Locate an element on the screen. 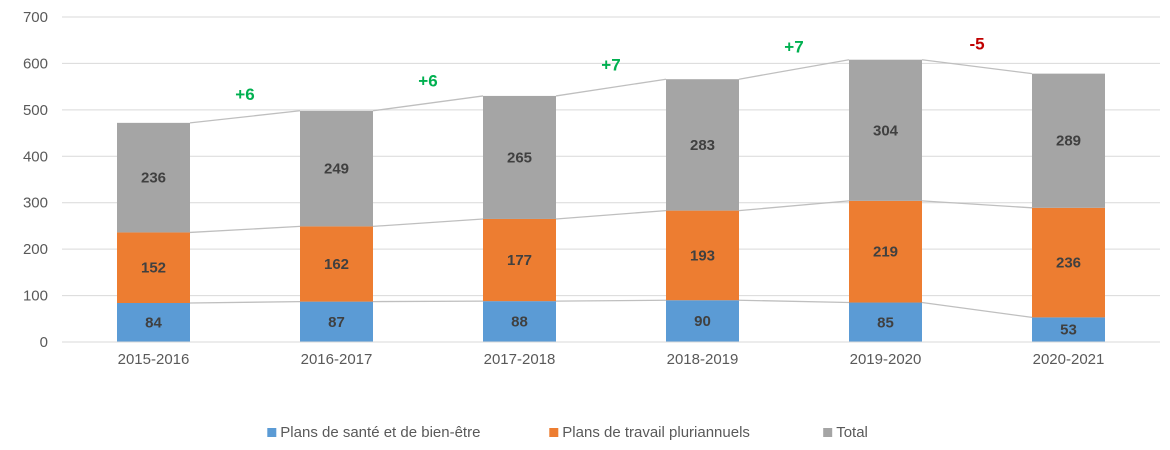 The image size is (1170, 450). data-label: 304 is located at coordinates (886, 130).